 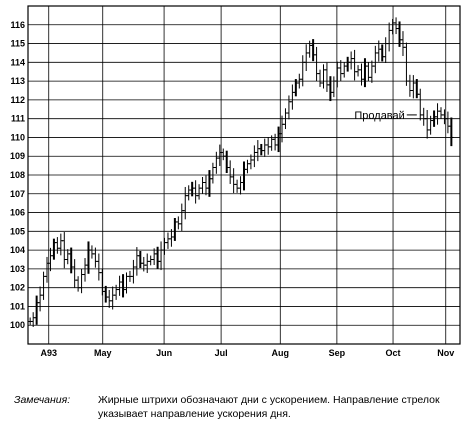 What do you see at coordinates (17, 269) in the screenshot?
I see `y-tick-label: 103` at bounding box center [17, 269].